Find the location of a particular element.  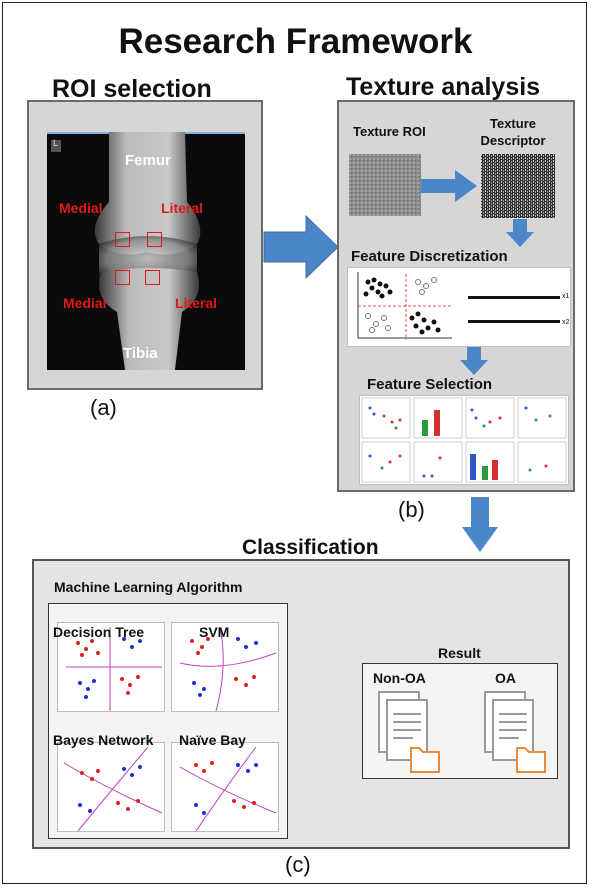

femur-label: Femur is located at coordinates (148, 160).